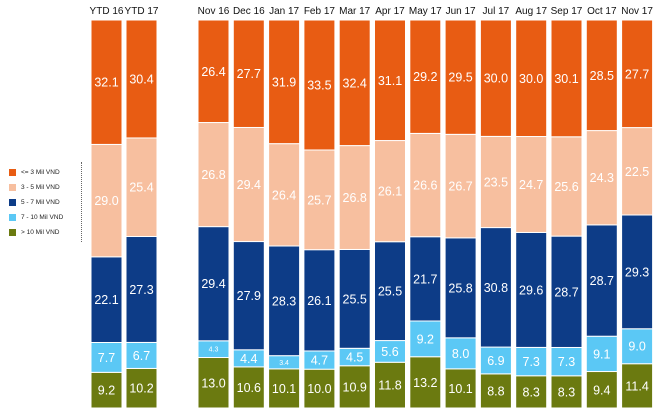 The height and width of the screenshot is (411, 660). What do you see at coordinates (284, 82) in the screenshot?
I see `data-label: 31.9` at bounding box center [284, 82].